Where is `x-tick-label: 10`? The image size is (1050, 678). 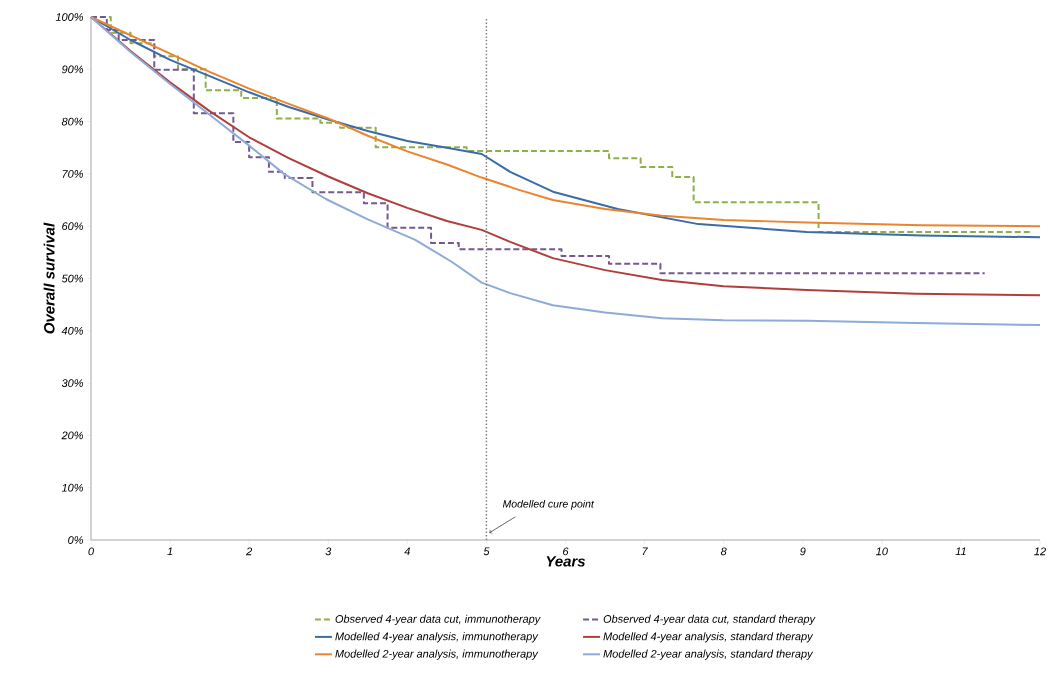
x-tick-label: 10 is located at coordinates (882, 551).